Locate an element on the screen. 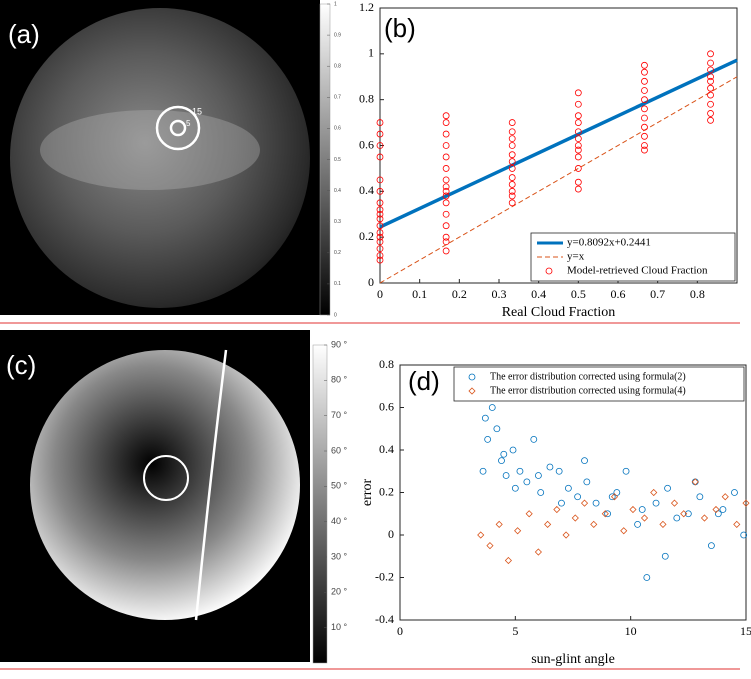  y-tick-label: 0.8 is located at coordinates (366, 98).